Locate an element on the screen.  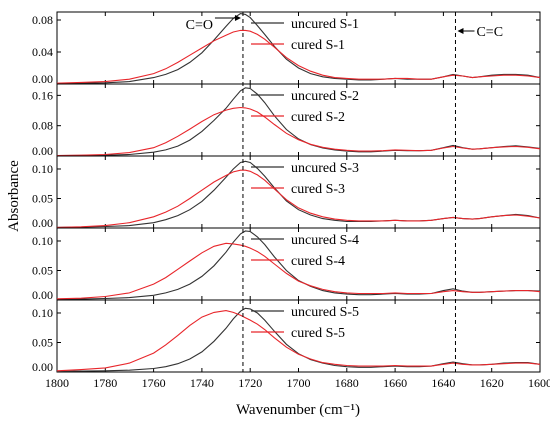
y-axis-title: Absorbance is located at coordinates (14, 196).